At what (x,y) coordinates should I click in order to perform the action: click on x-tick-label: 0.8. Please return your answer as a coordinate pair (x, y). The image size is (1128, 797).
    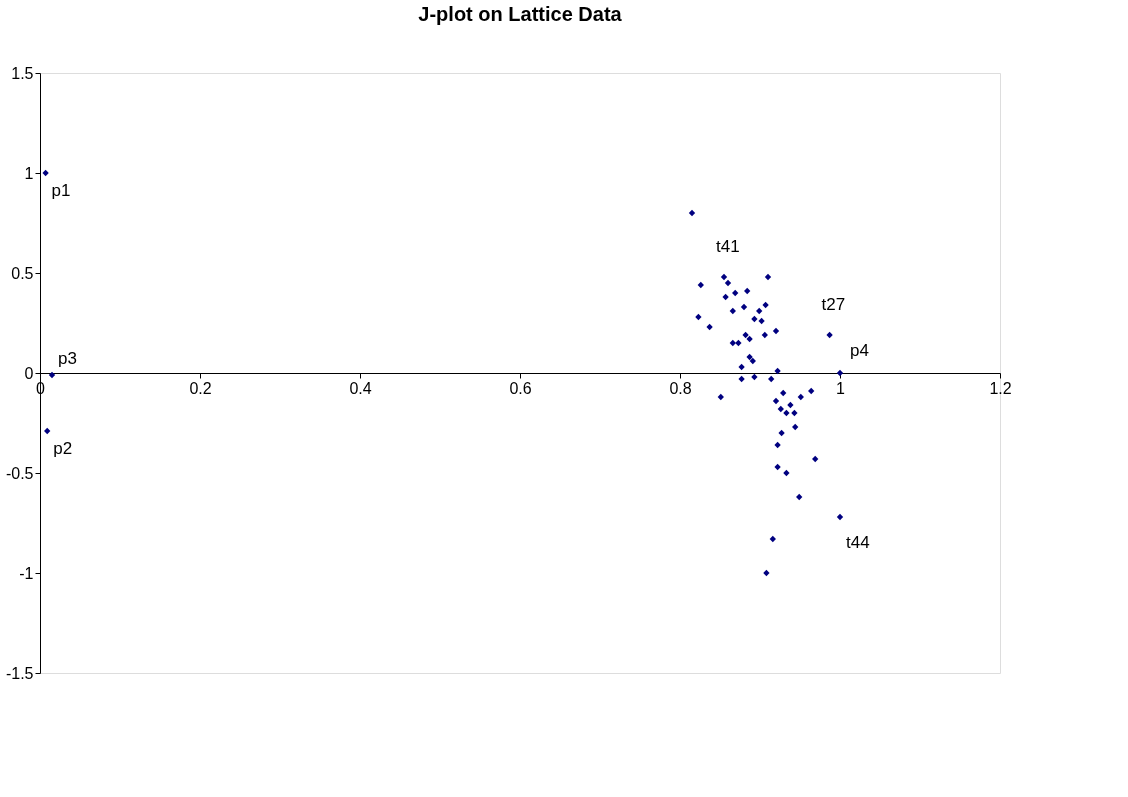
    Looking at the image, I should click on (680, 388).